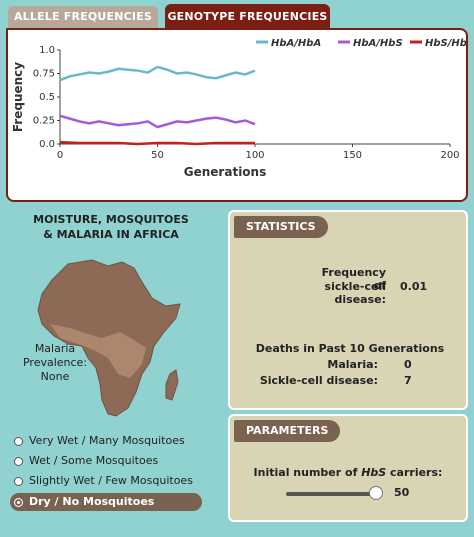 The width and height of the screenshot is (474, 537). What do you see at coordinates (318, 380) in the screenshot?
I see `sickle-deaths-label: Sickle-cell disease:` at bounding box center [318, 380].